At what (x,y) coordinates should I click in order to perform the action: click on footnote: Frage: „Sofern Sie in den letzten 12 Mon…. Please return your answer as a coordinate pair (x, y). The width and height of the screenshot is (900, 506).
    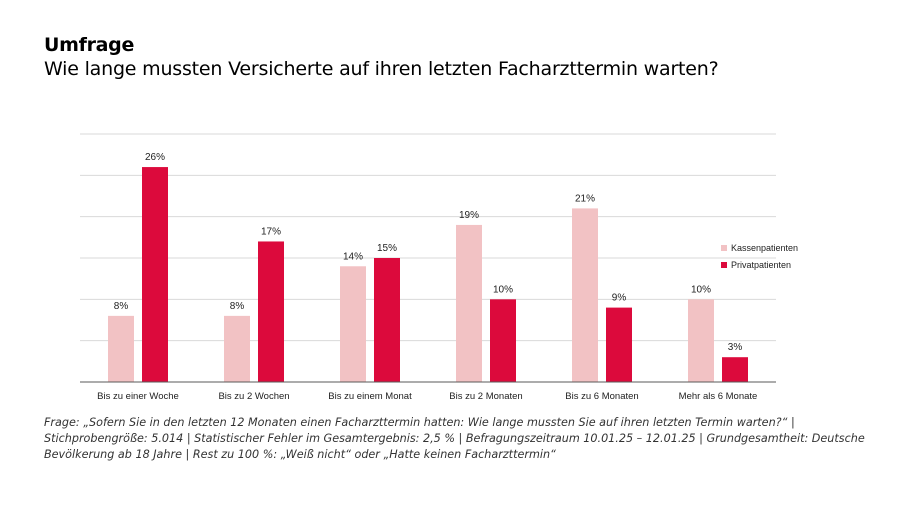
    Looking at the image, I should click on (459, 439).